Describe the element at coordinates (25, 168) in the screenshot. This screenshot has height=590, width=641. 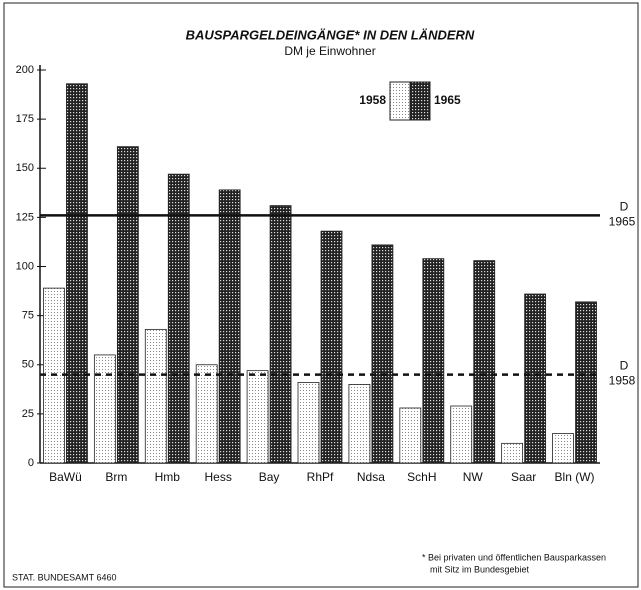
I see `y-tick-label: 150` at that location.